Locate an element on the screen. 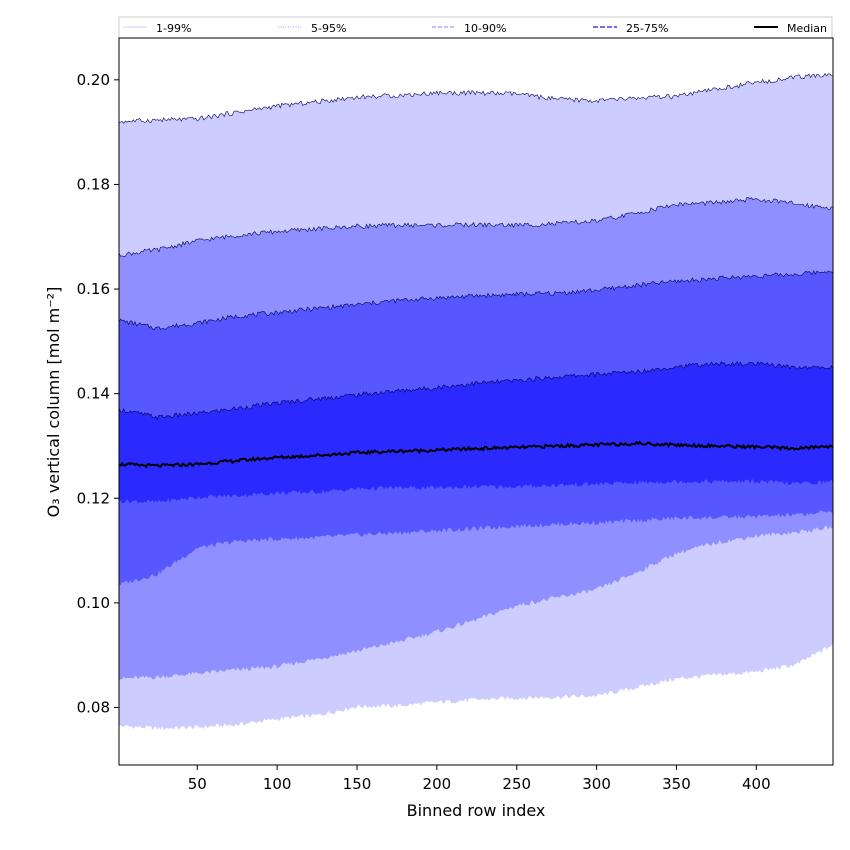 The width and height of the screenshot is (850, 850). y-axis: 0.08 0.10 0.12 0.14 0.16 0.18 0.20 is located at coordinates (98, 393).